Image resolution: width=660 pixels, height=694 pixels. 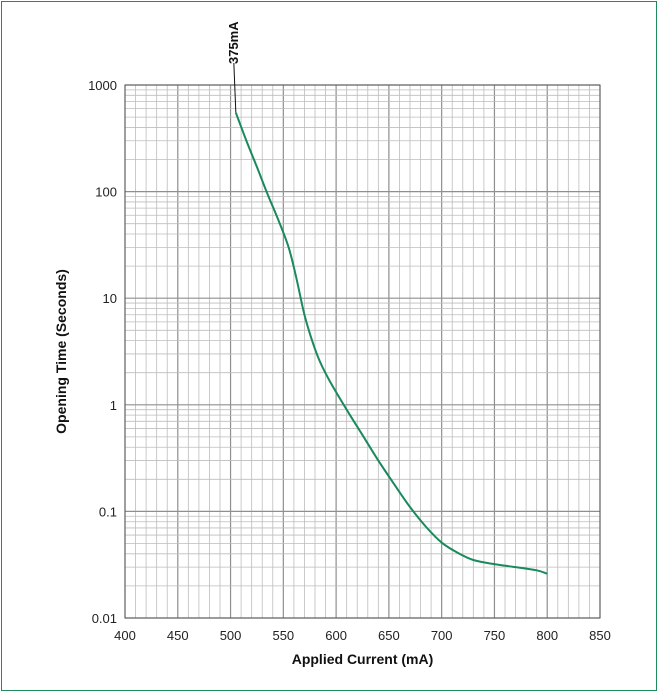 I want to click on y-tick-label: 10, so click(x=110, y=298).